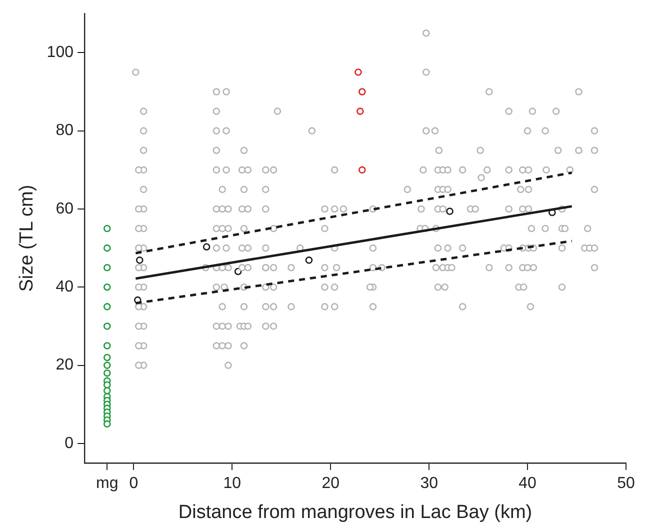 The height and width of the screenshot is (532, 648). I want to click on x-tick-label: 50, so click(626, 483).